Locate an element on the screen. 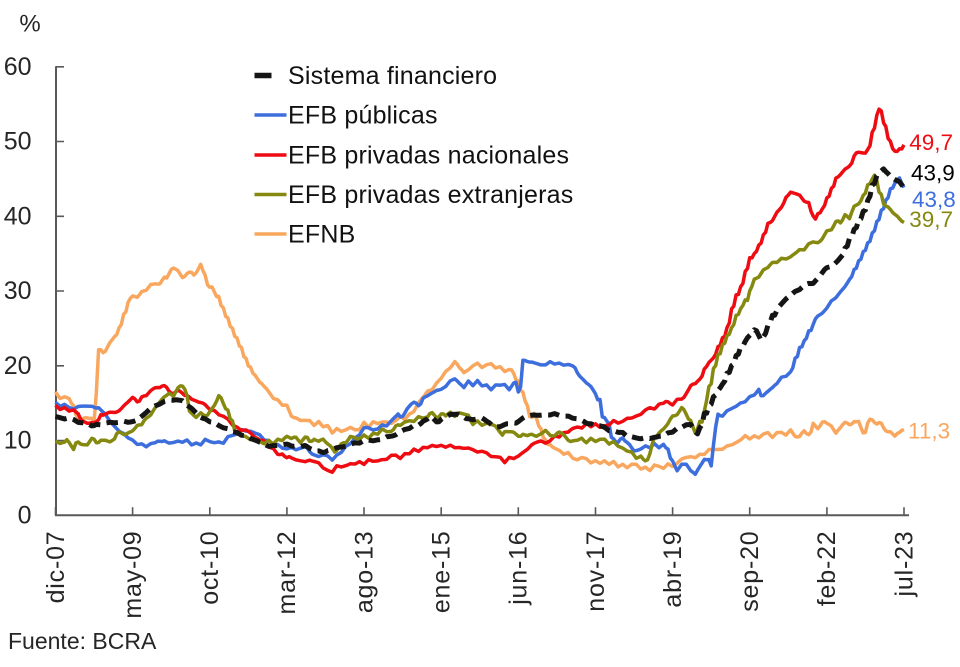 The image size is (960, 667). svg-text: oct-10 is located at coordinates (210, 568).